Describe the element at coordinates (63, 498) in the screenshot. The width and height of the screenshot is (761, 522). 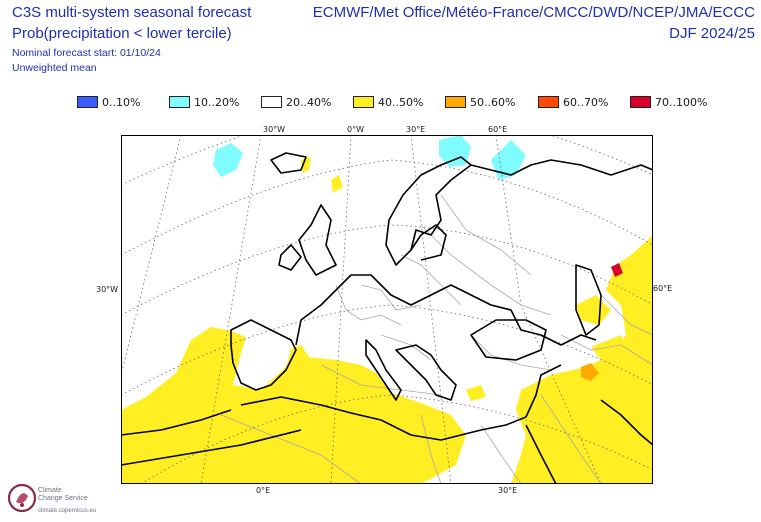
I see `logo-text-line2: Change Service` at that location.